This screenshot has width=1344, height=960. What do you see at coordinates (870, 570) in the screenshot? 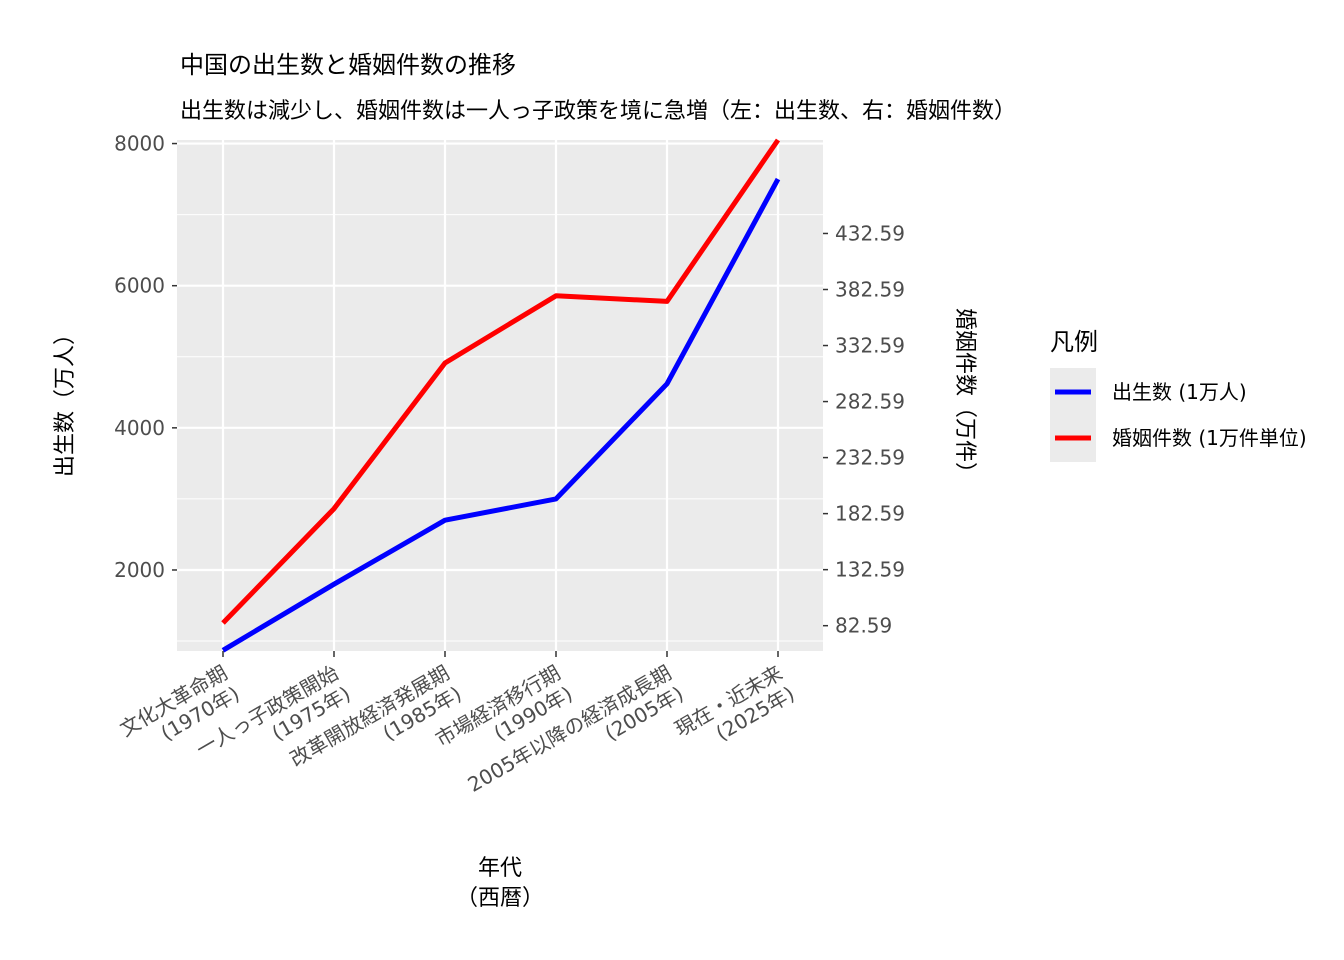
I see `right-tick-label: 132.59` at bounding box center [870, 570].